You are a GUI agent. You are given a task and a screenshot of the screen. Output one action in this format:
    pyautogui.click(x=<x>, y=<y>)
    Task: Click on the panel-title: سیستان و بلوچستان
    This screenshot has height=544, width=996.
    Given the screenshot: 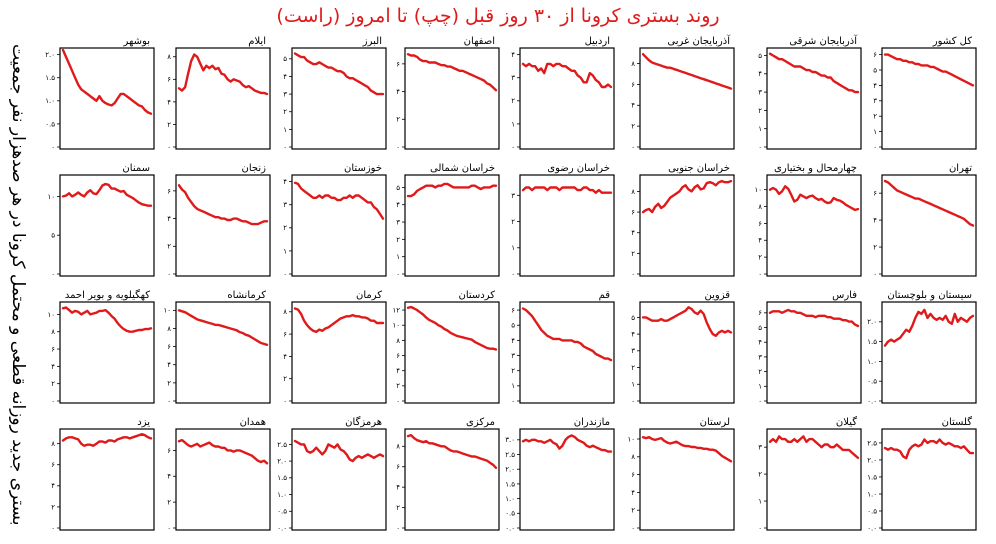 What is the action you would take?
    pyautogui.click(x=929, y=295)
    